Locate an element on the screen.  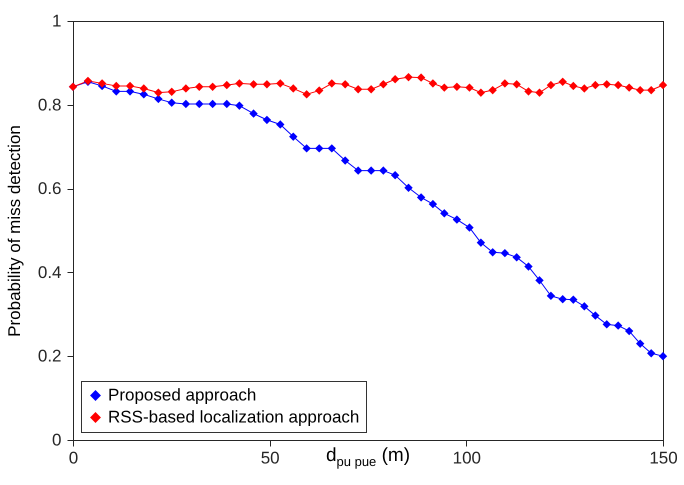
legend-label: RSS-based localization approach is located at coordinates (234, 417).